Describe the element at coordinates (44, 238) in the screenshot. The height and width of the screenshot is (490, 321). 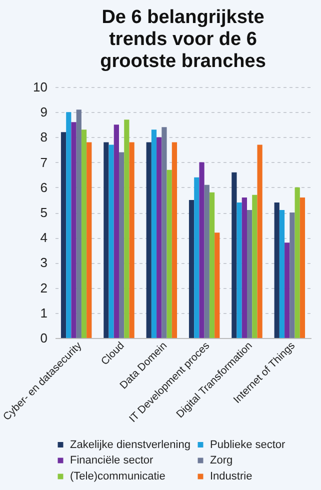
I see `y-tick-label: 4` at that location.